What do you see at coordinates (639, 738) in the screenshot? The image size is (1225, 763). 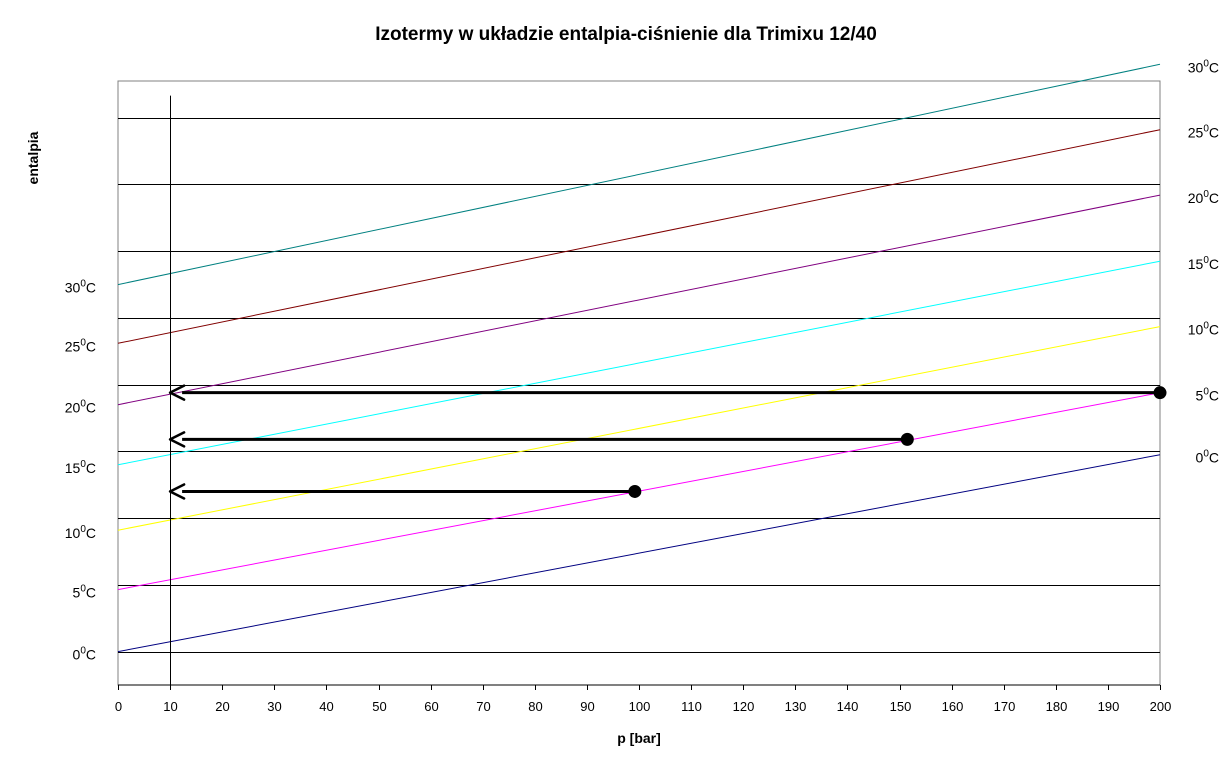 I see `x-axis-title: p [bar]` at bounding box center [639, 738].